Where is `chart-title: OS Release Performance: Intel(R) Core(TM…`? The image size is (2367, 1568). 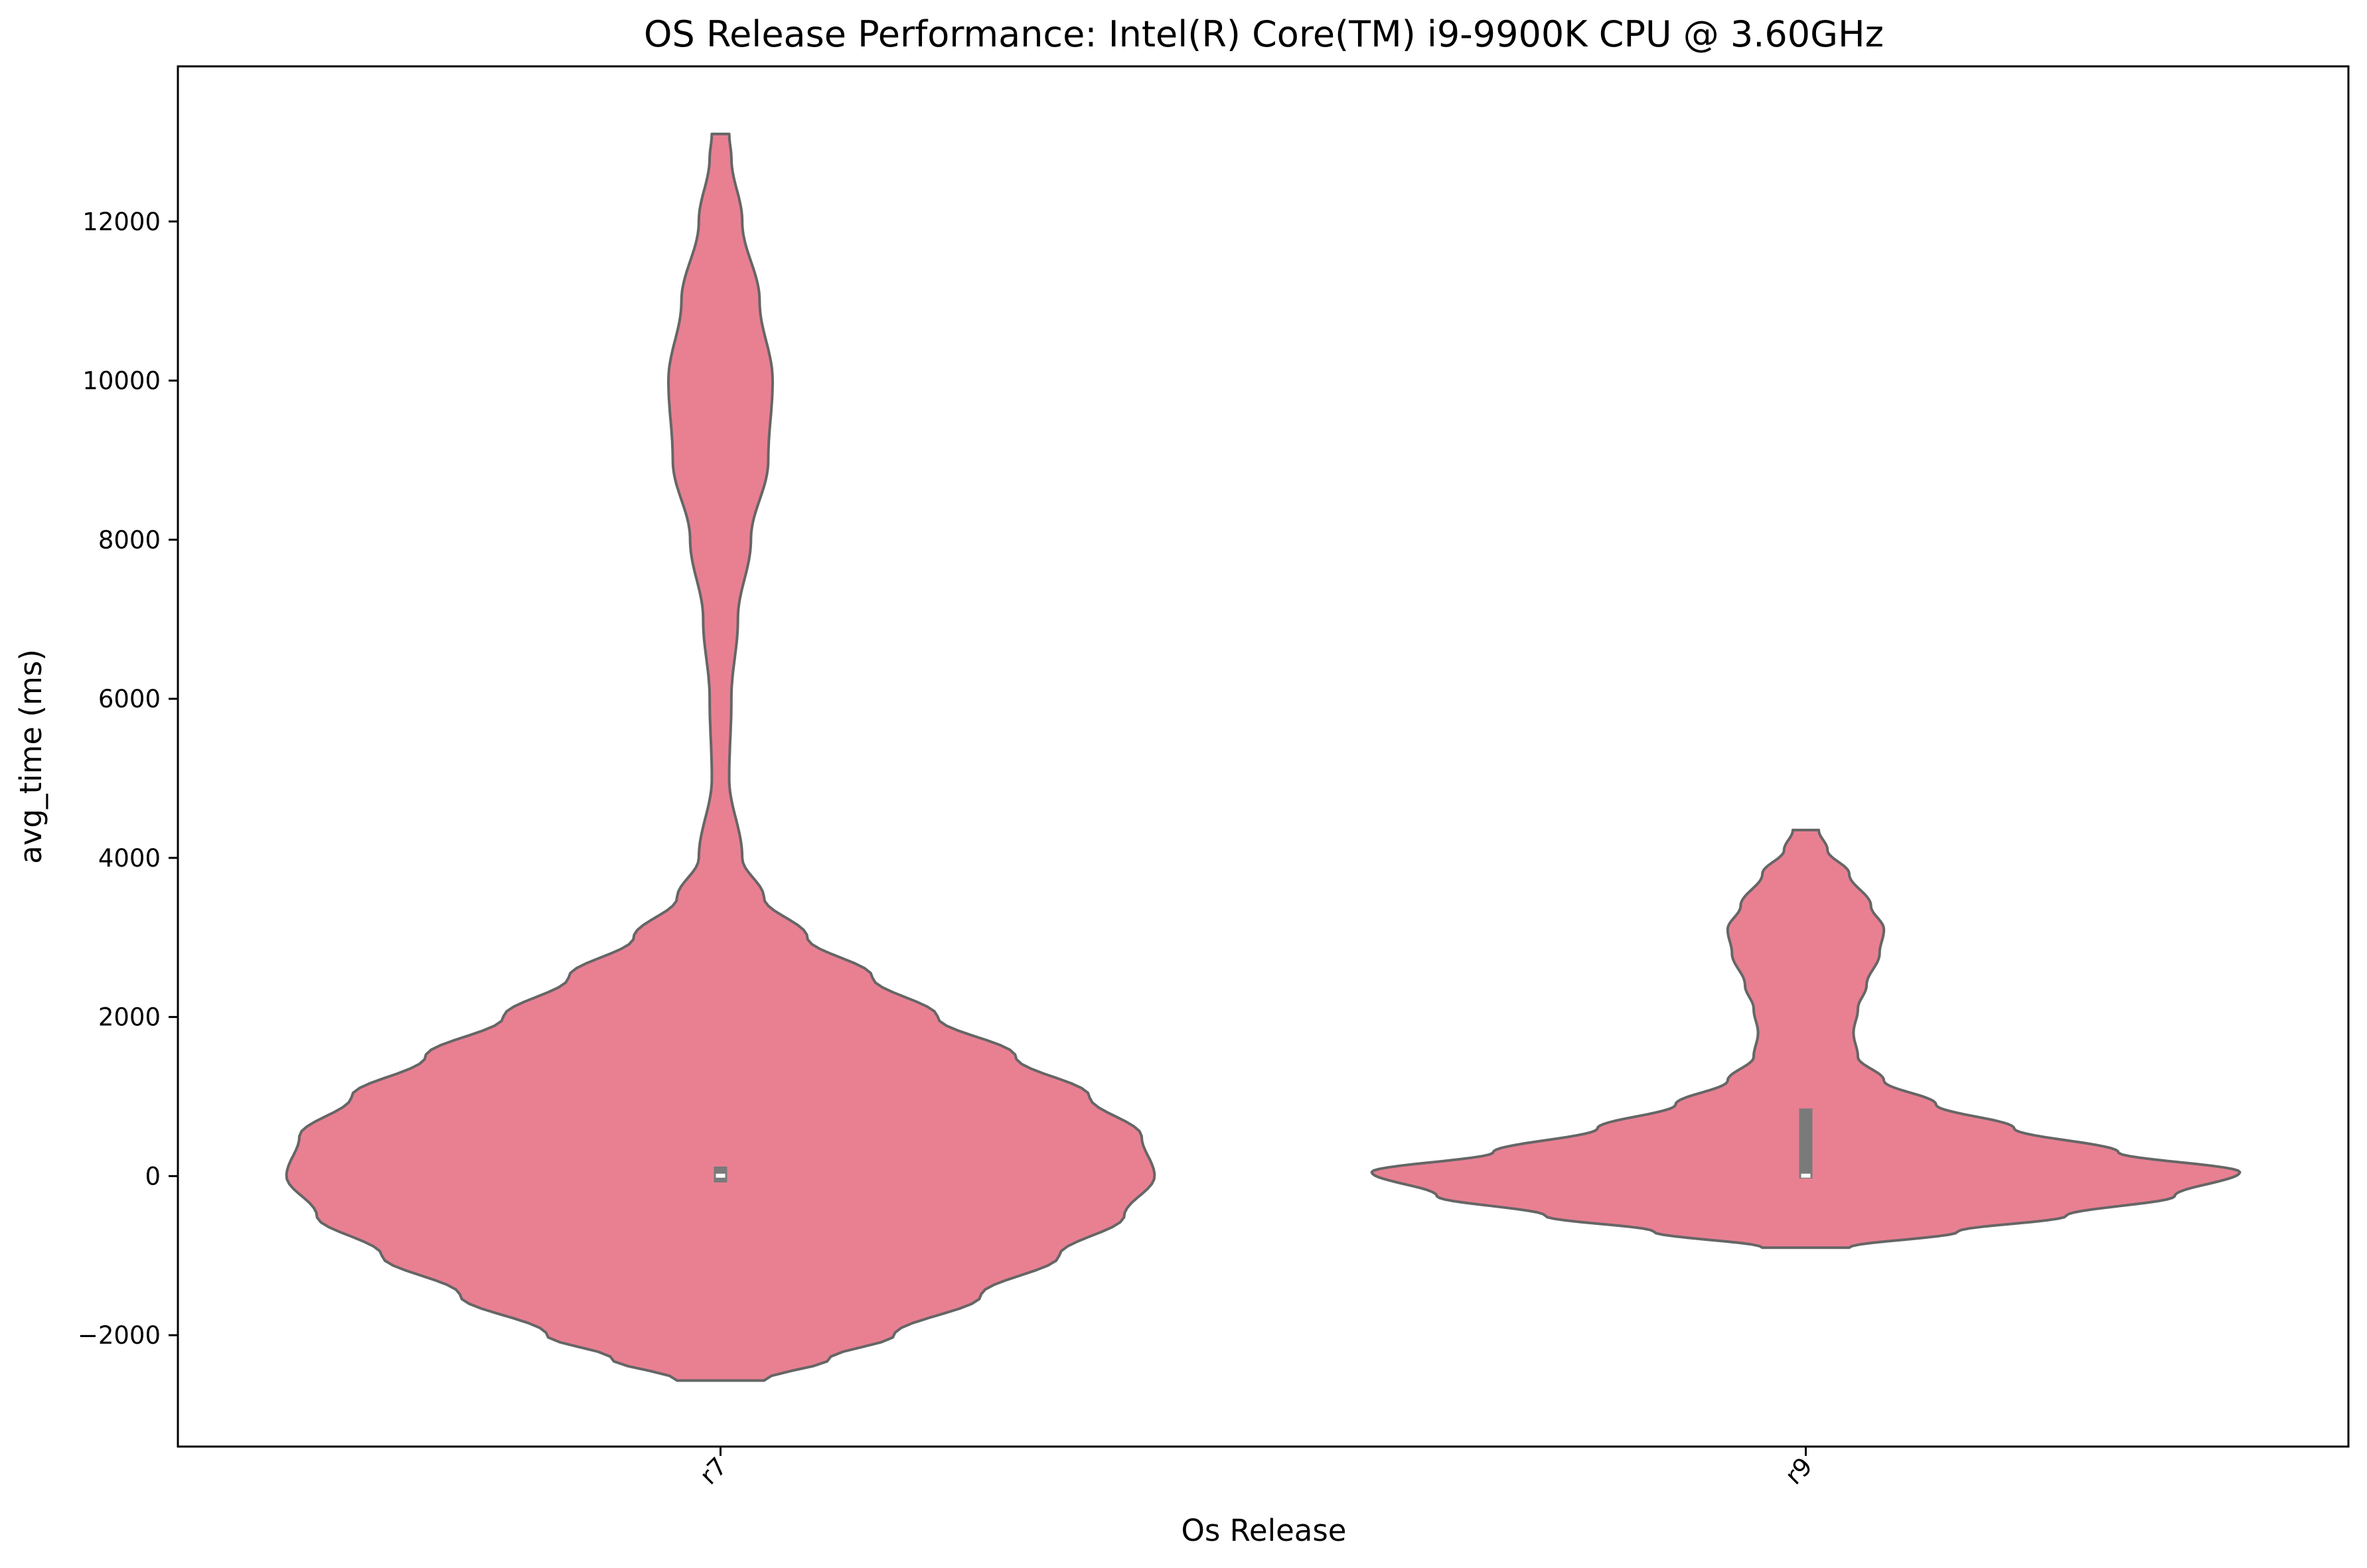 chart-title: OS Release Performance: Intel(R) Core(TM… is located at coordinates (1264, 34).